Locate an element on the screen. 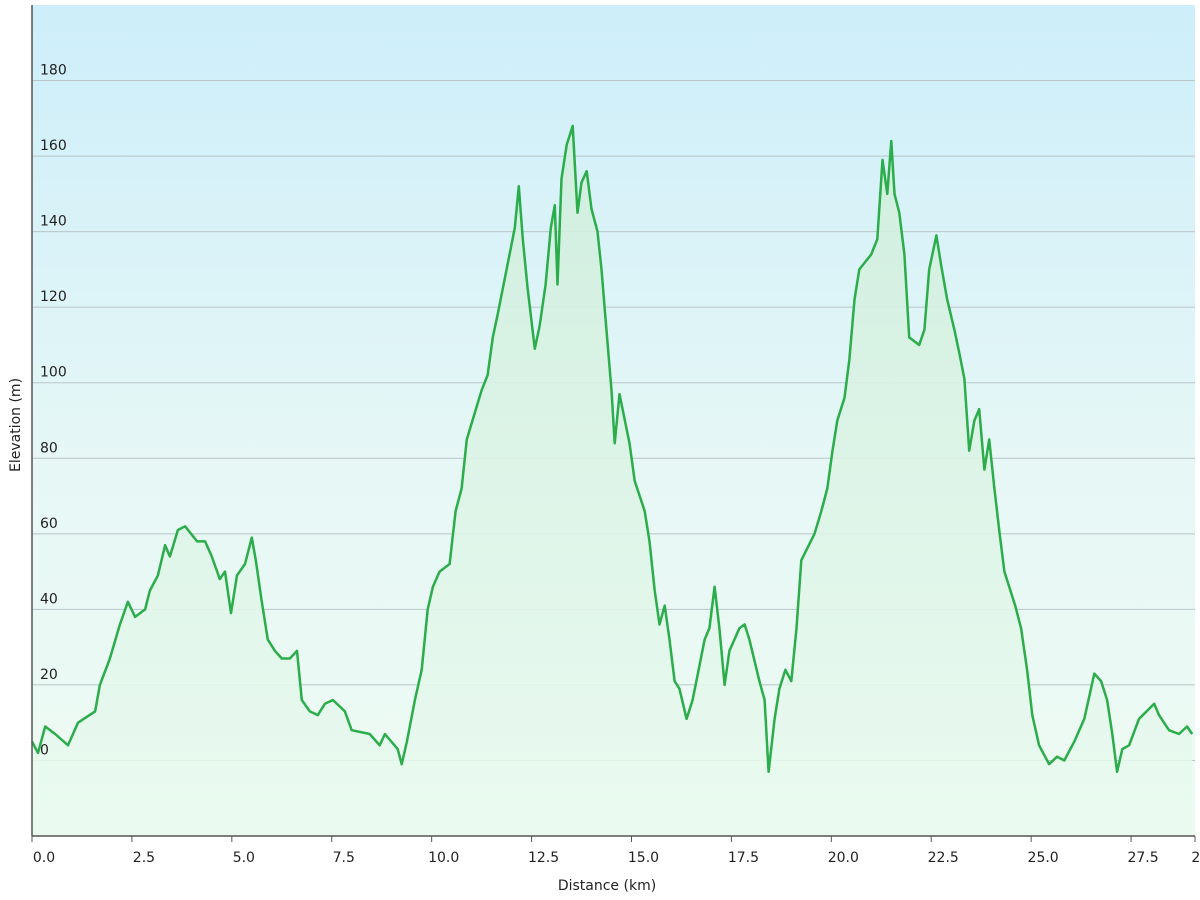 The width and height of the screenshot is (1200, 900). x-tick-label: 0.0 is located at coordinates (44, 858).